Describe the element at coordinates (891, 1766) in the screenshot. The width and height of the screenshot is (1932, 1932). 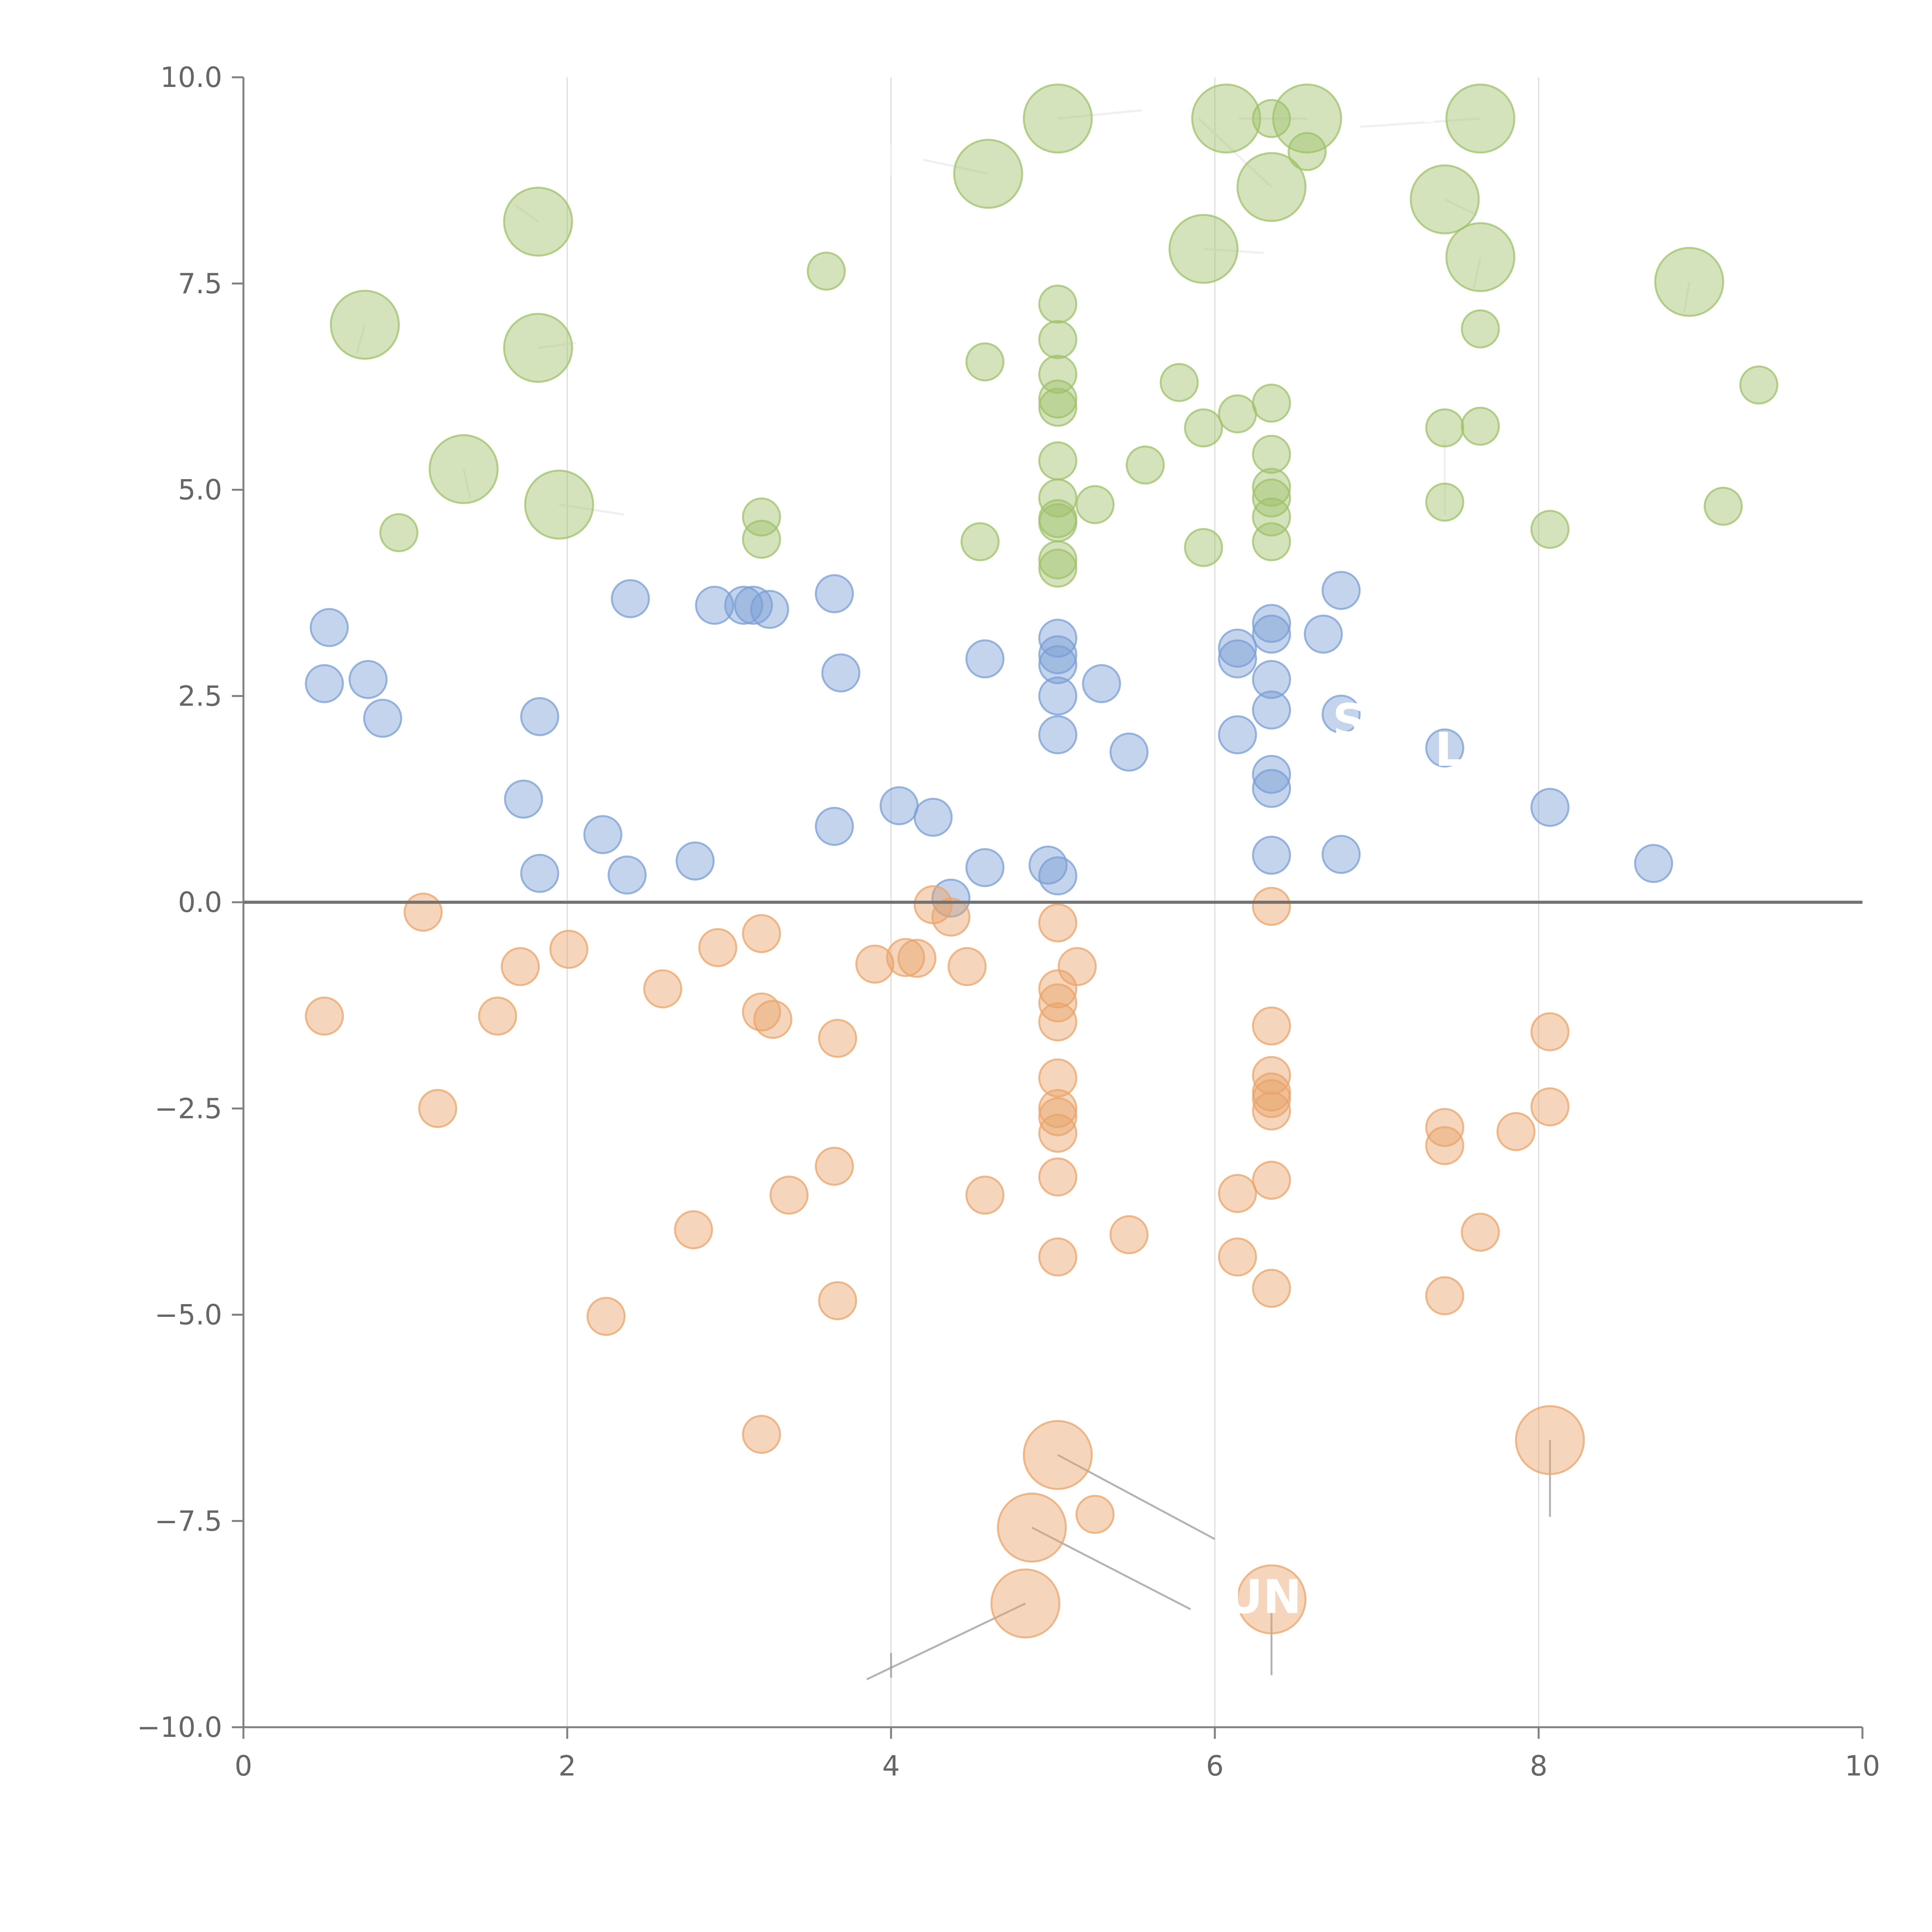
I see `x-tick-label: 4` at that location.